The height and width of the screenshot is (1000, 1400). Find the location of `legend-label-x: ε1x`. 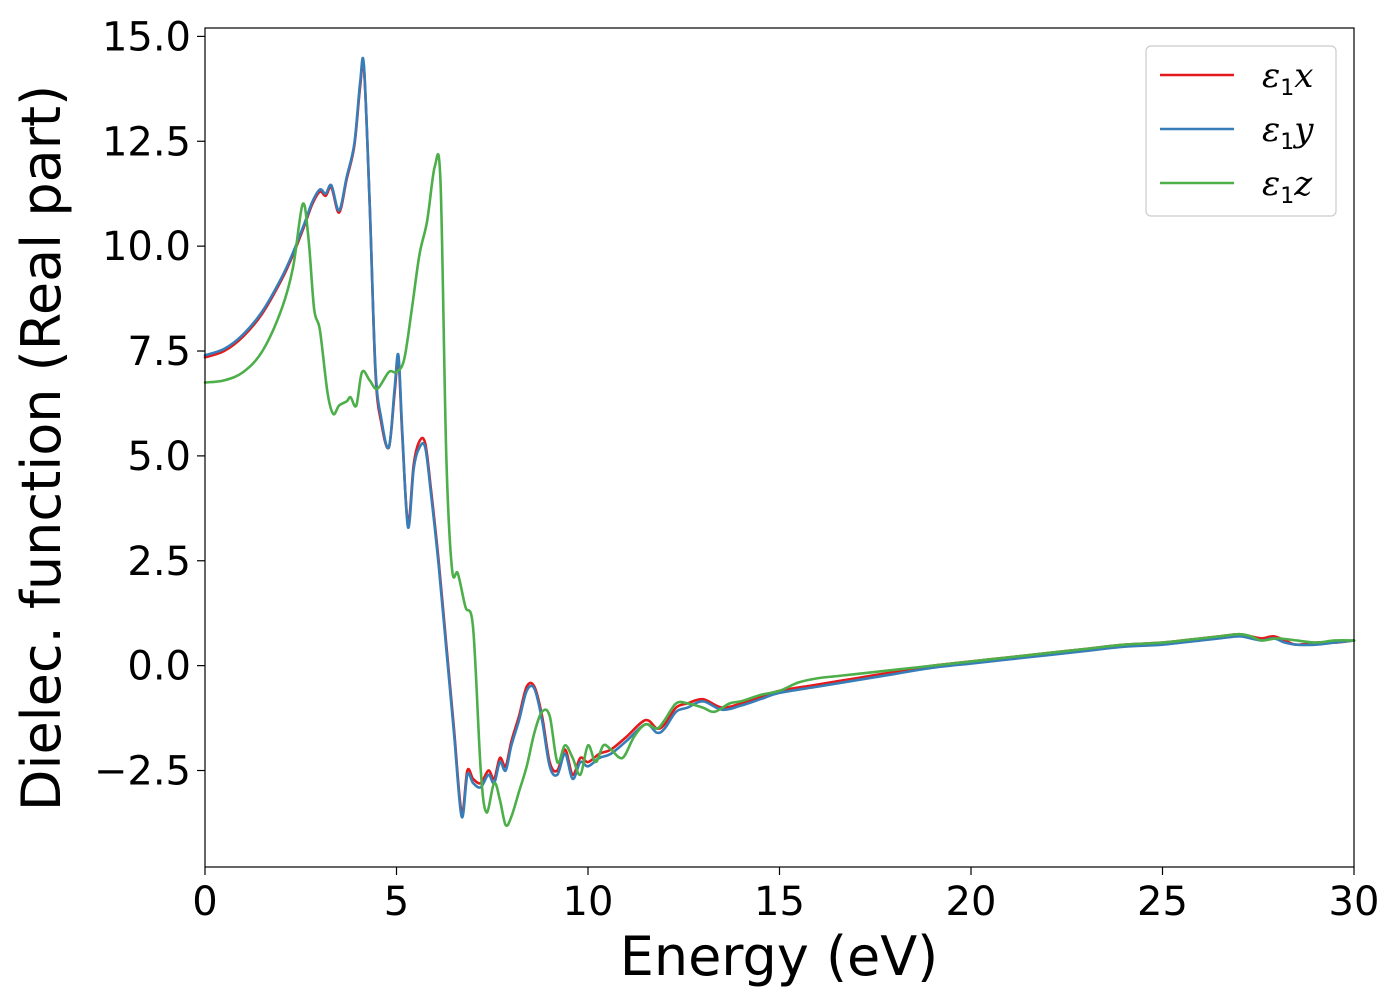

legend-label-x: ε1x is located at coordinates (1287, 78).